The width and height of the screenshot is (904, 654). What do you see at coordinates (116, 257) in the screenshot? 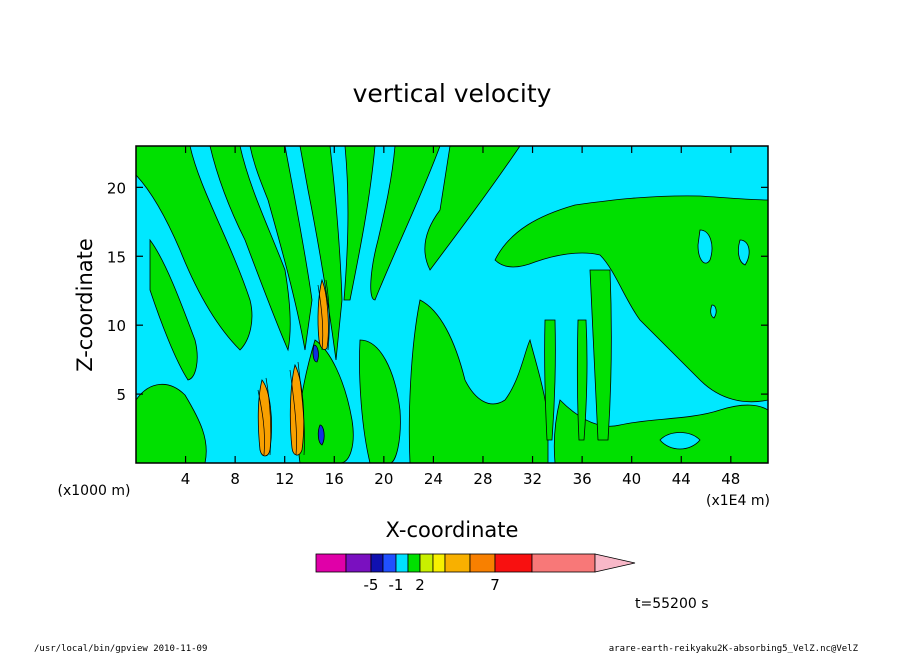
I see `y-tick-label: 15` at bounding box center [116, 257].